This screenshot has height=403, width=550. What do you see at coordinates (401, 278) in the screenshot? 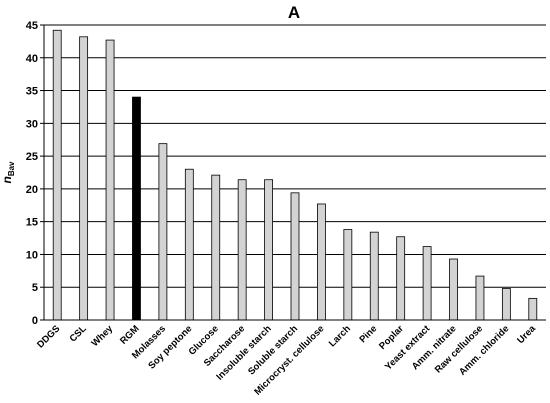
I see `bar-poplar` at bounding box center [401, 278].